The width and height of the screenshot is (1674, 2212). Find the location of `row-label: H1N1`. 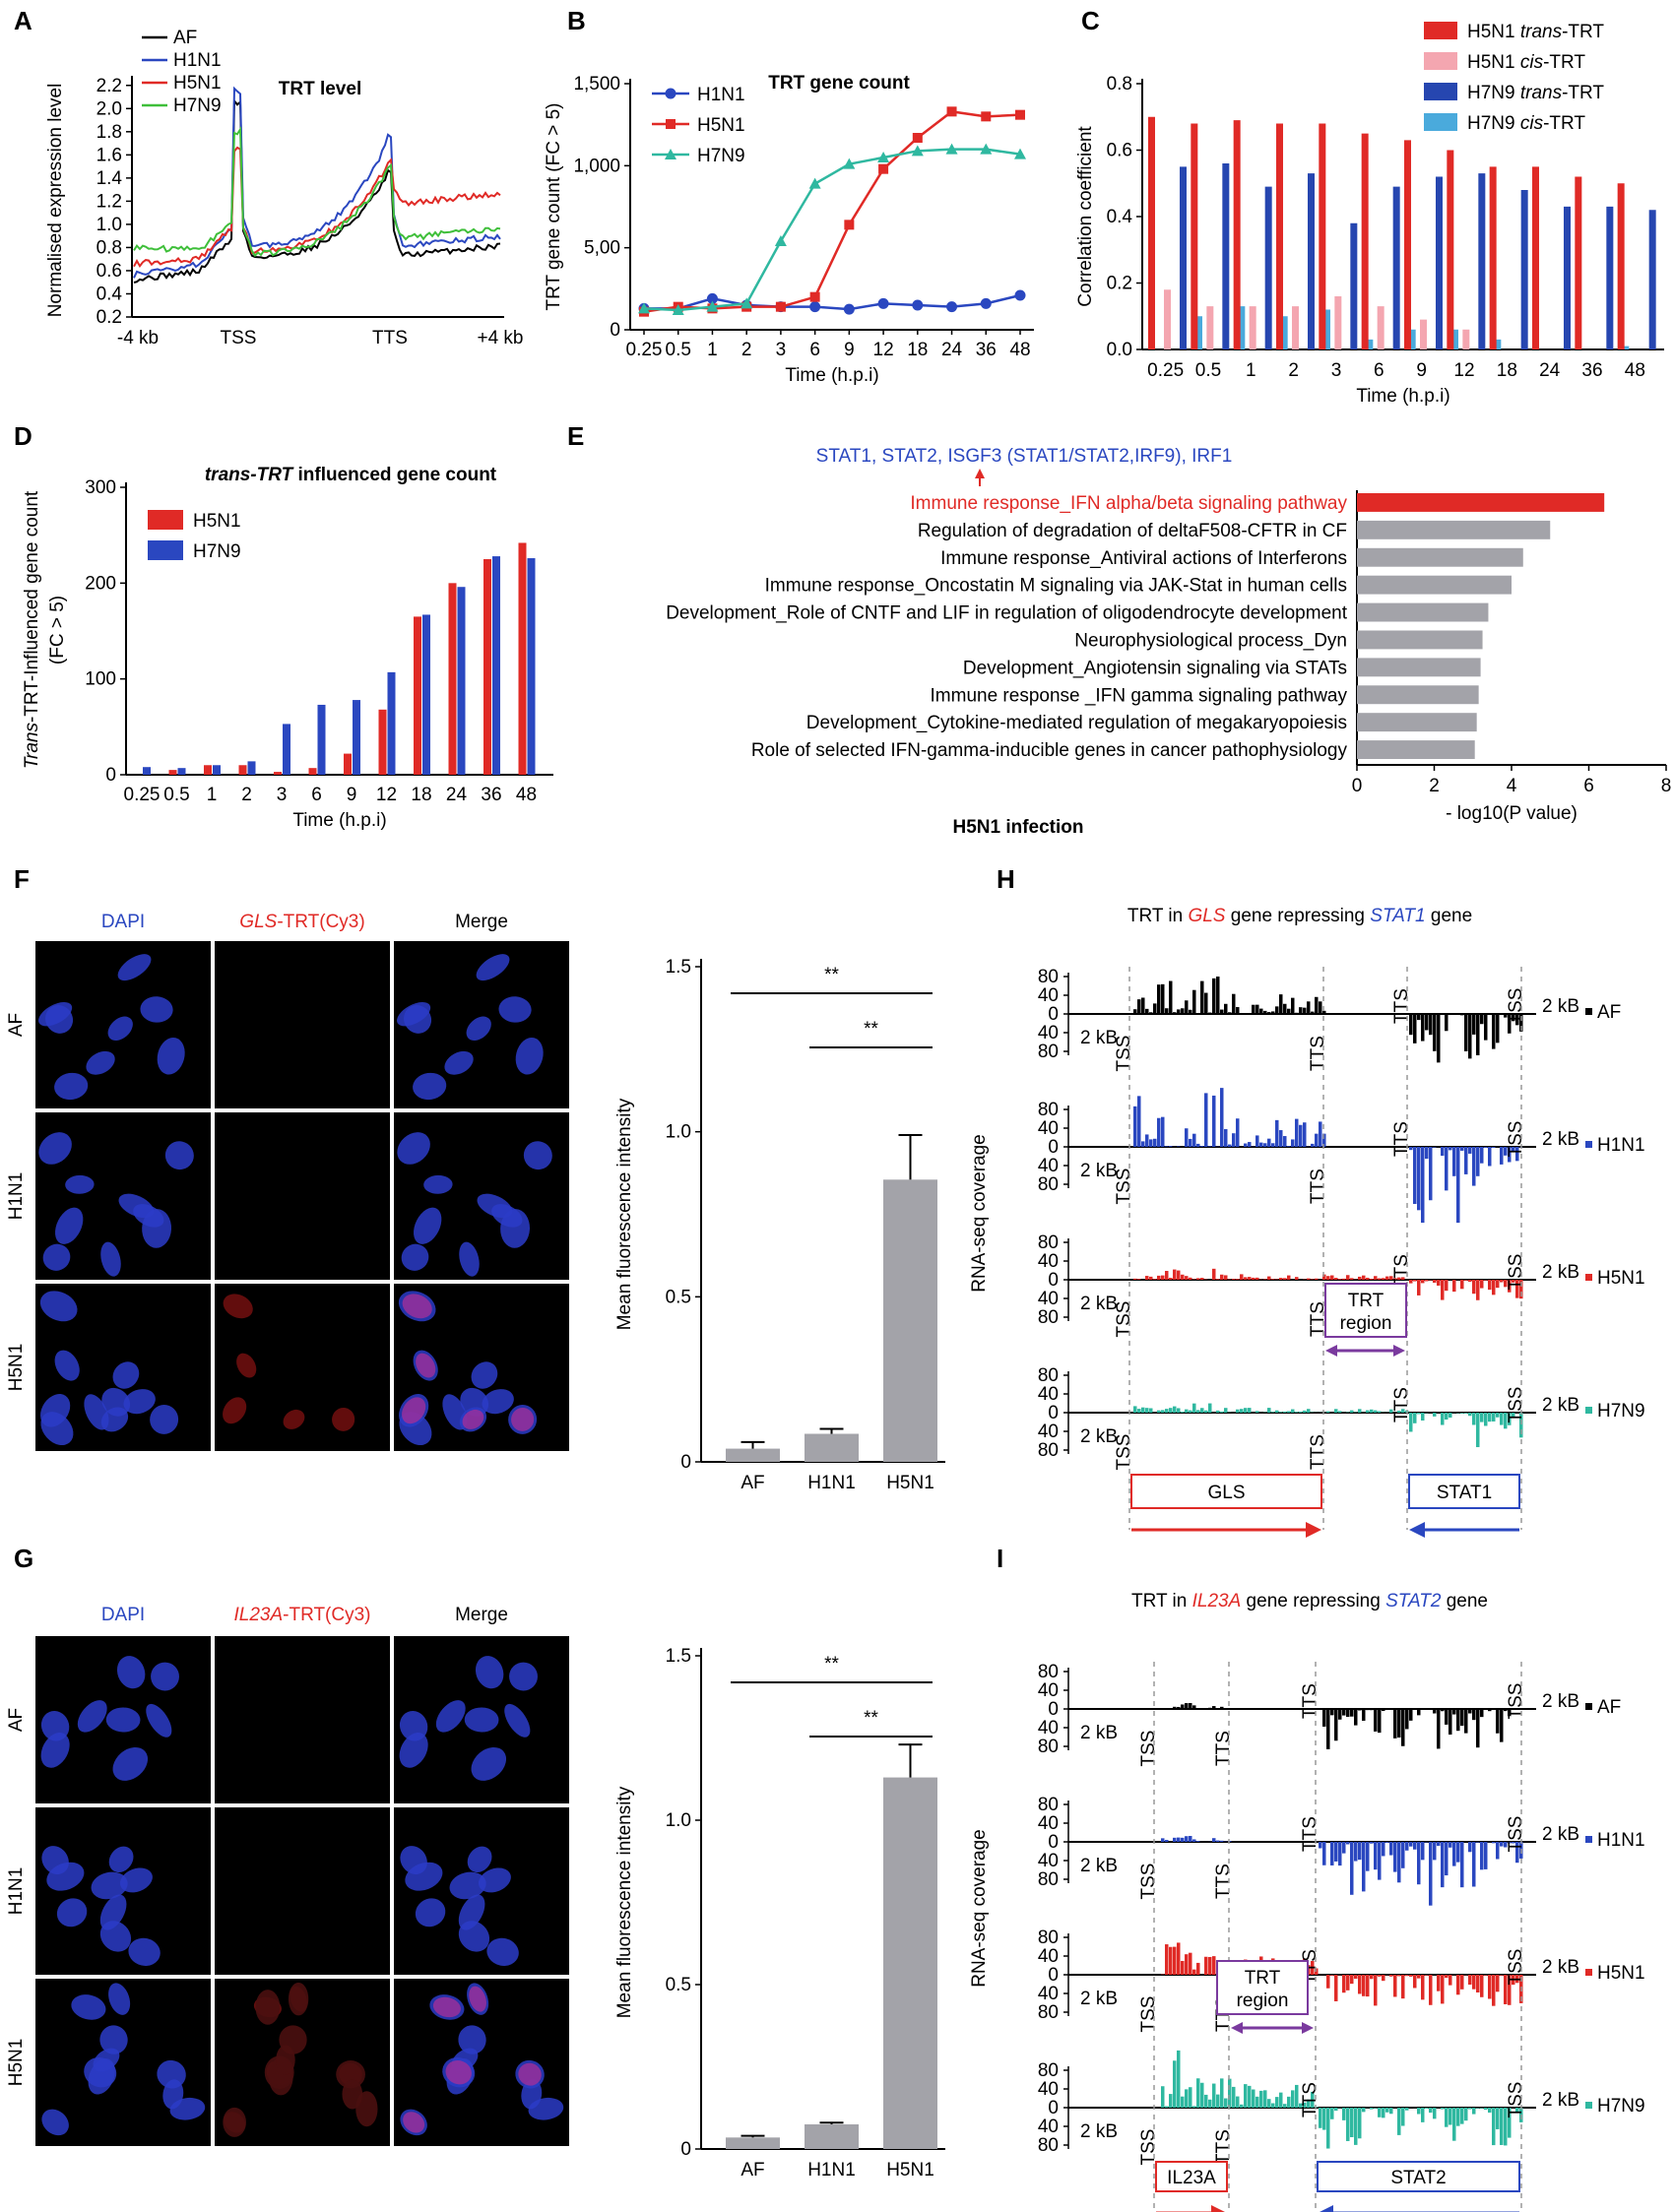

row-label: H1N1 is located at coordinates (16, 1197).